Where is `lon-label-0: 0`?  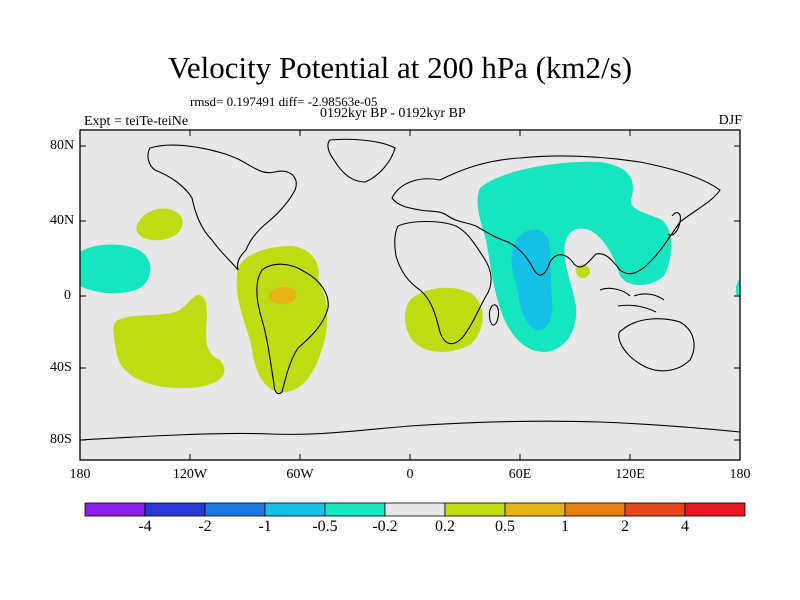
lon-label-0: 0 is located at coordinates (410, 474).